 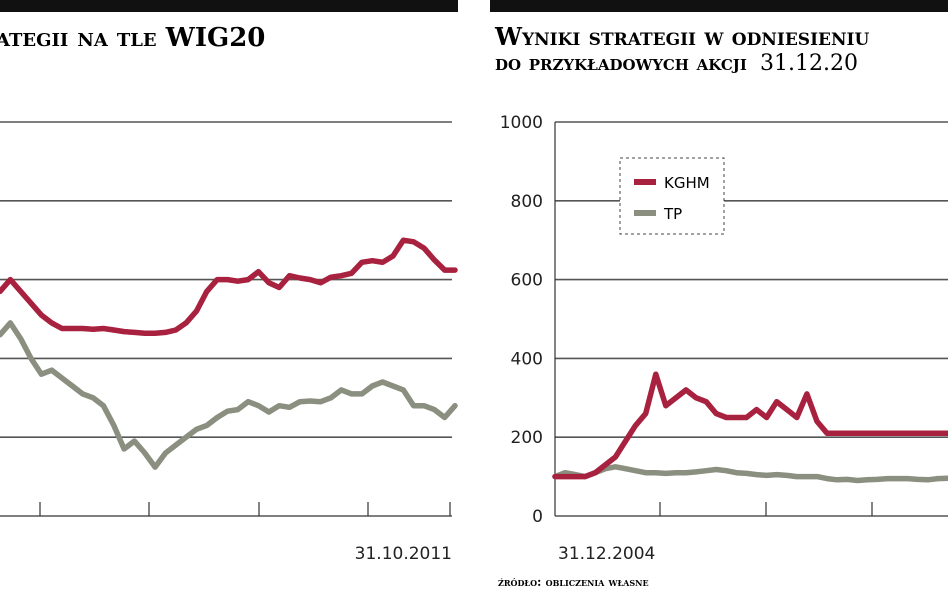 I want to click on right-chart-title-caps: do przykładowych akcji, so click(x=621, y=63).